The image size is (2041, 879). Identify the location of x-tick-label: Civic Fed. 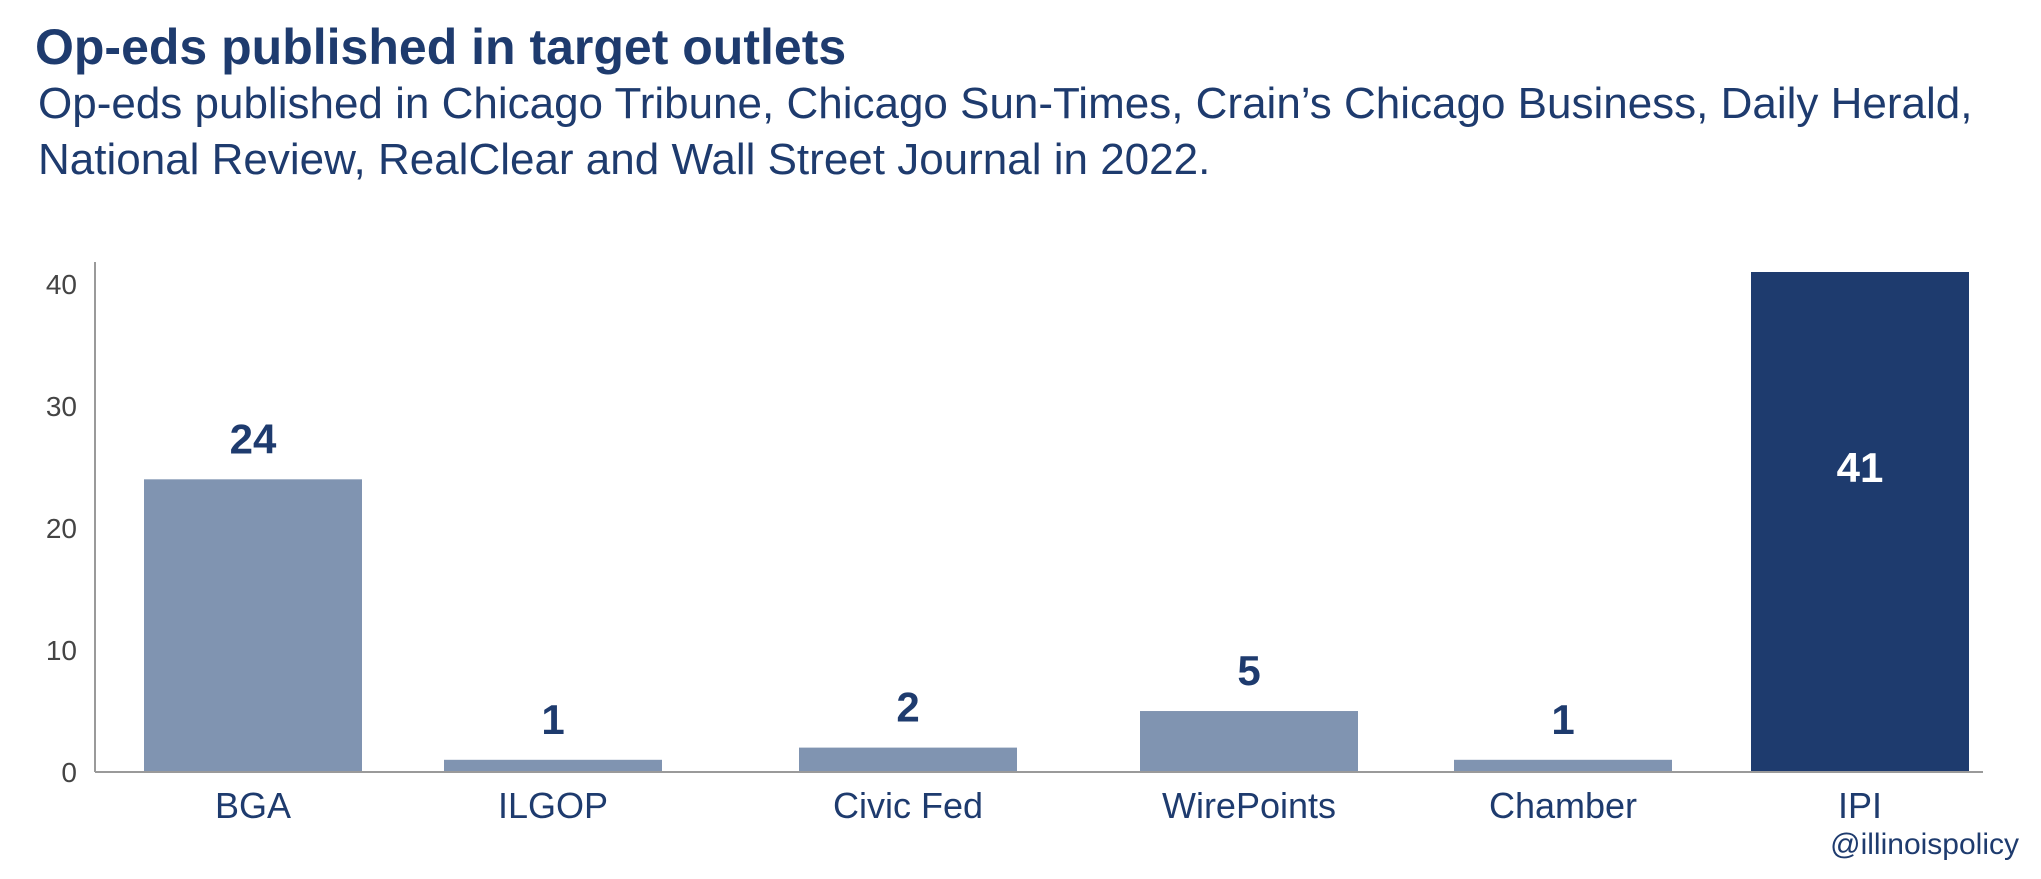
(908, 805).